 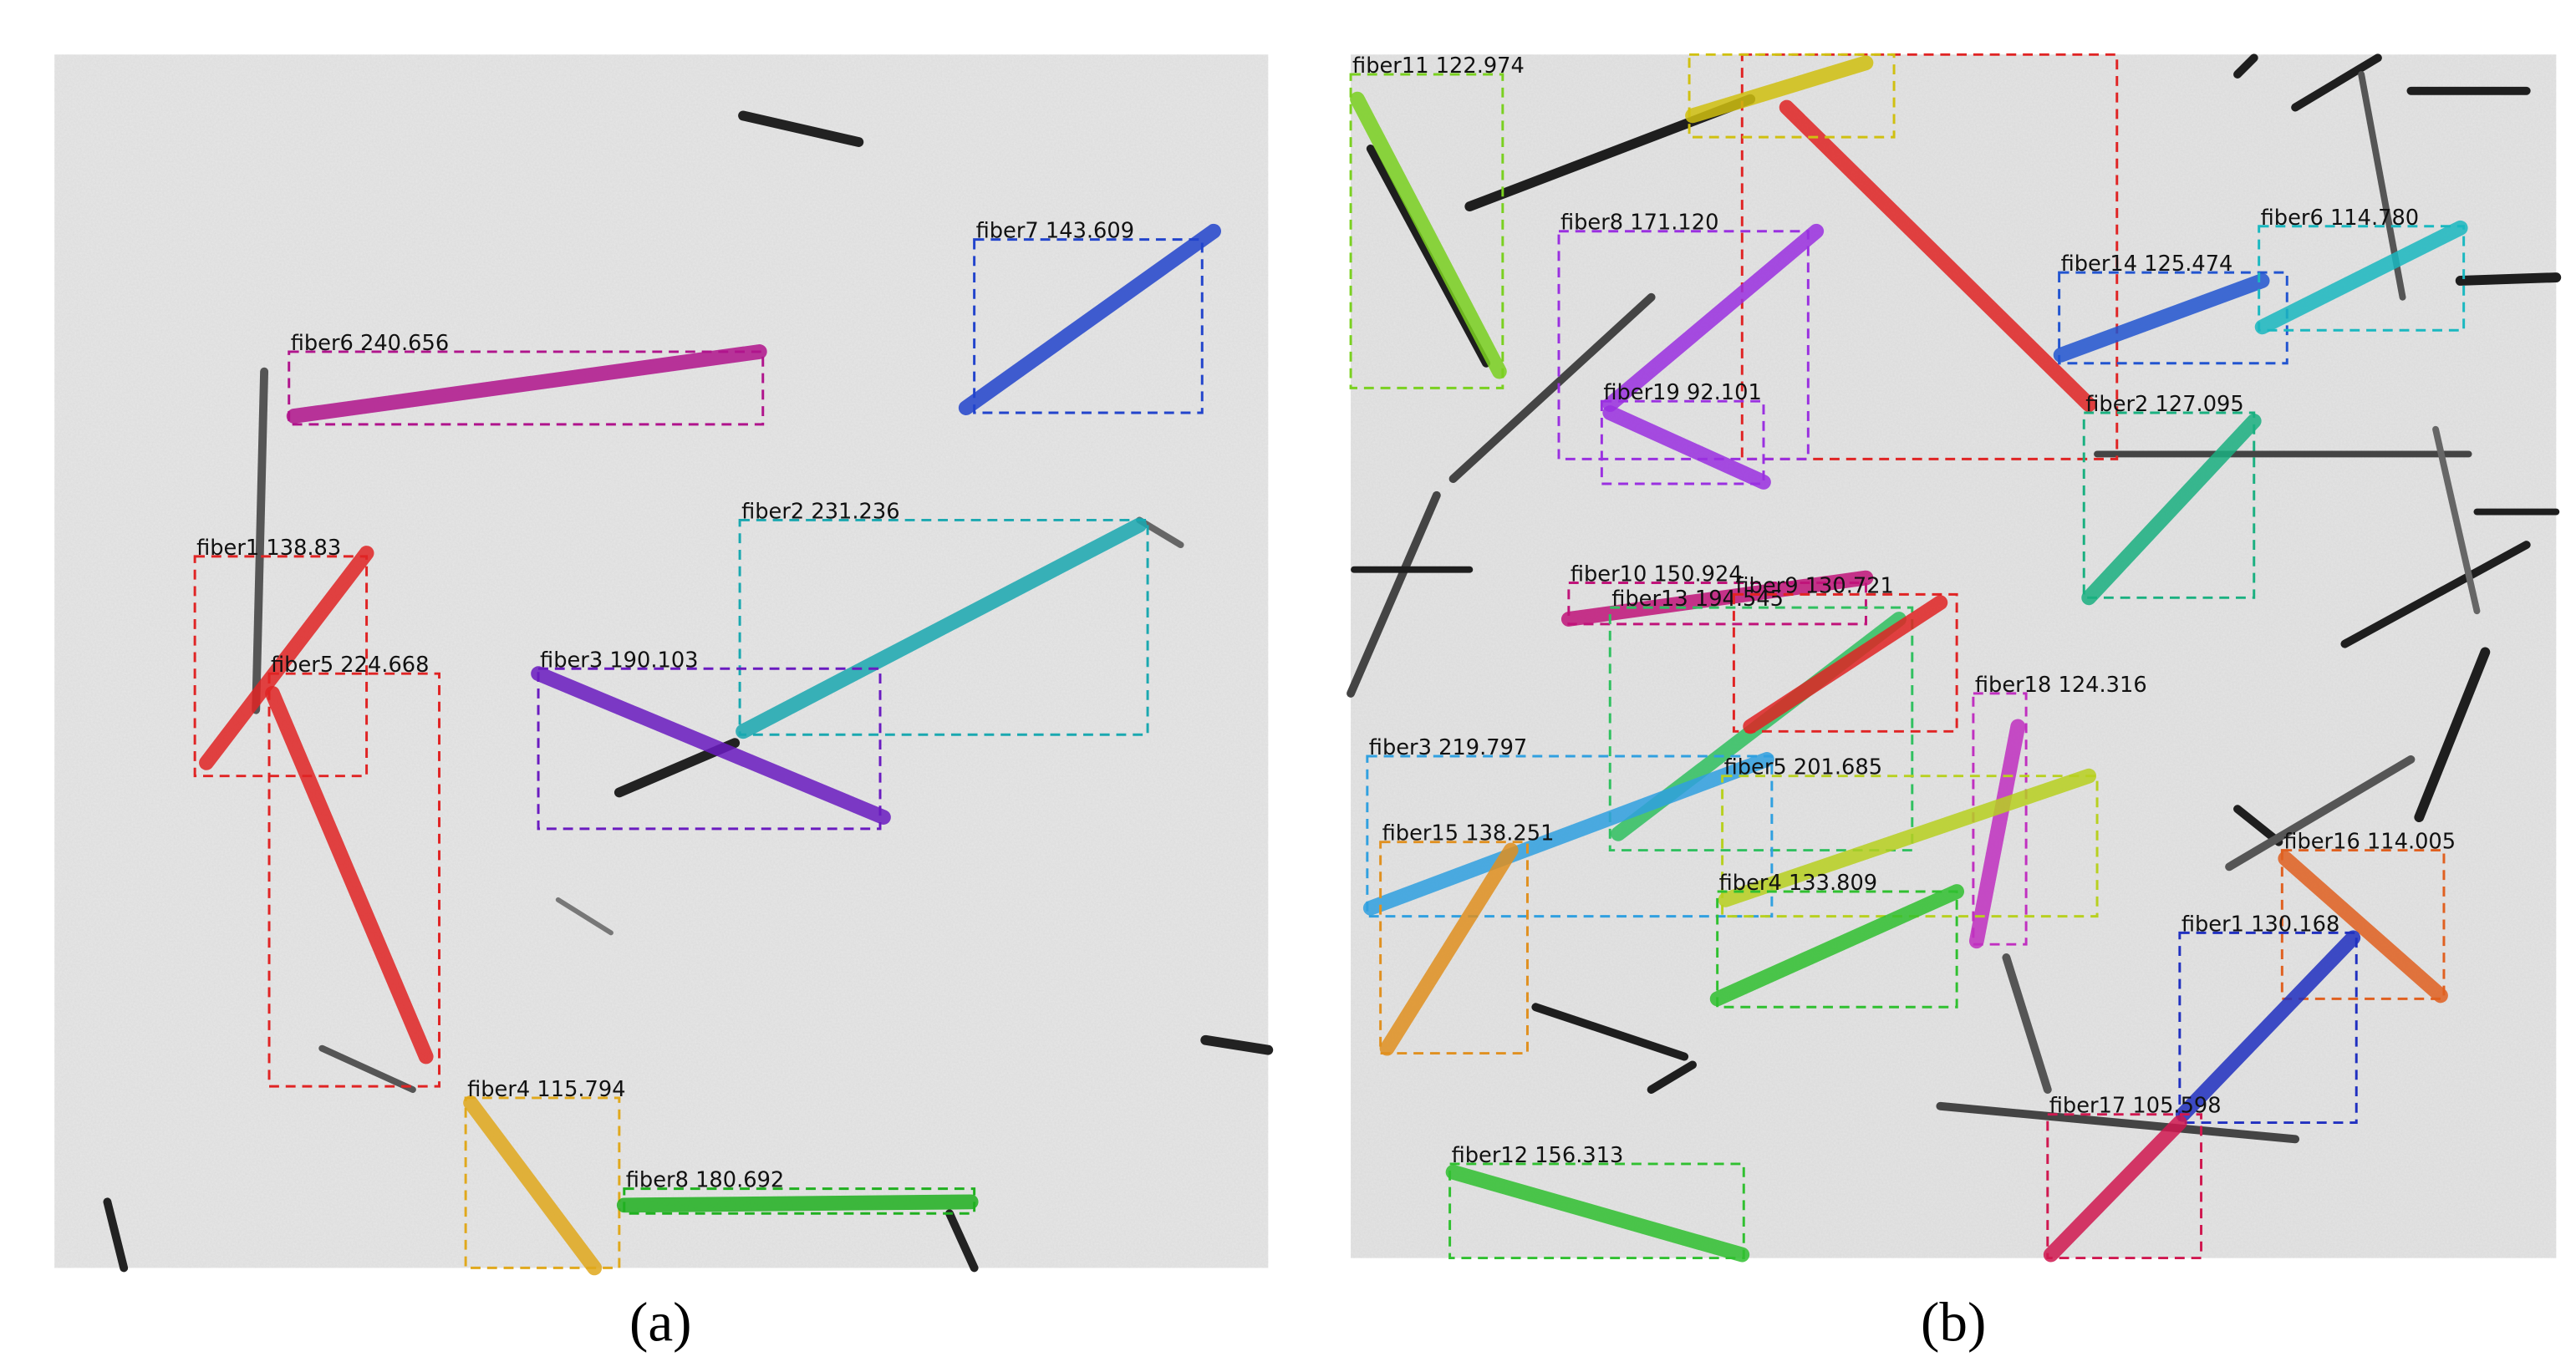 I want to click on fiber-label: fiber7 143.609, so click(x=1055, y=232).